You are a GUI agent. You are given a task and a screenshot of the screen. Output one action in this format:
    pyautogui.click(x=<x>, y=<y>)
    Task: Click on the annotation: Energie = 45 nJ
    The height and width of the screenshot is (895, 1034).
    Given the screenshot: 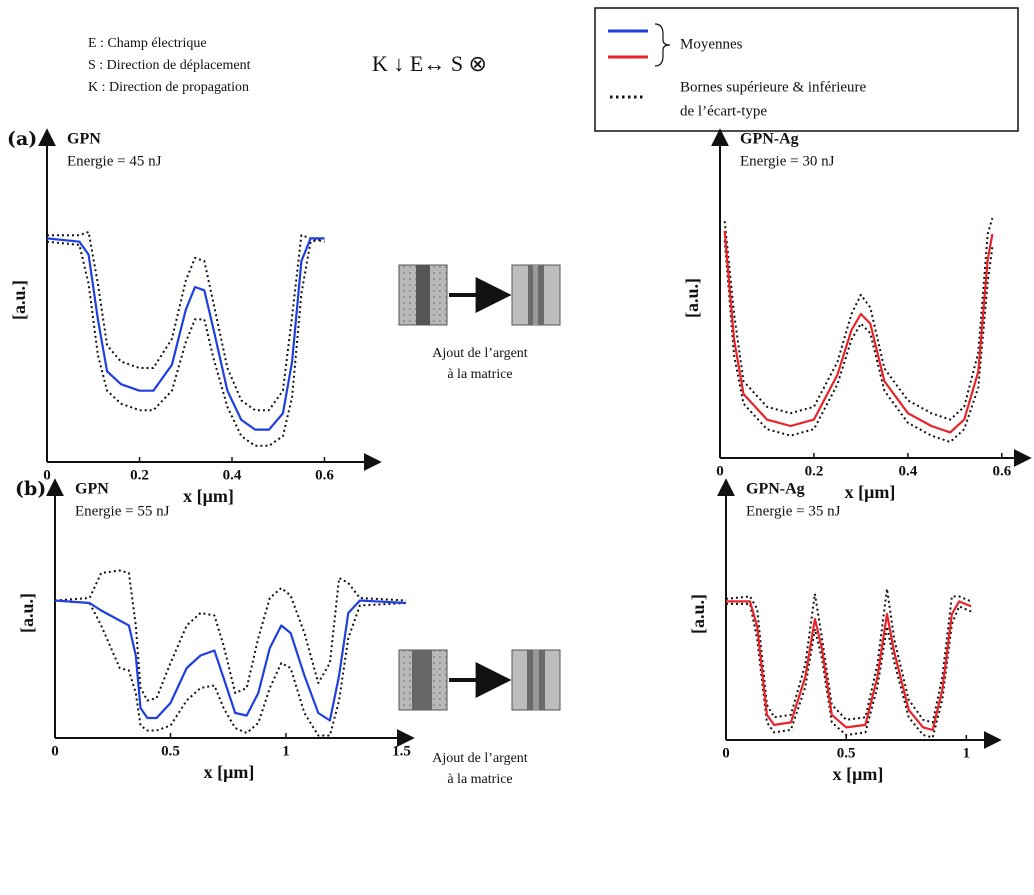 What is the action you would take?
    pyautogui.click(x=114, y=161)
    